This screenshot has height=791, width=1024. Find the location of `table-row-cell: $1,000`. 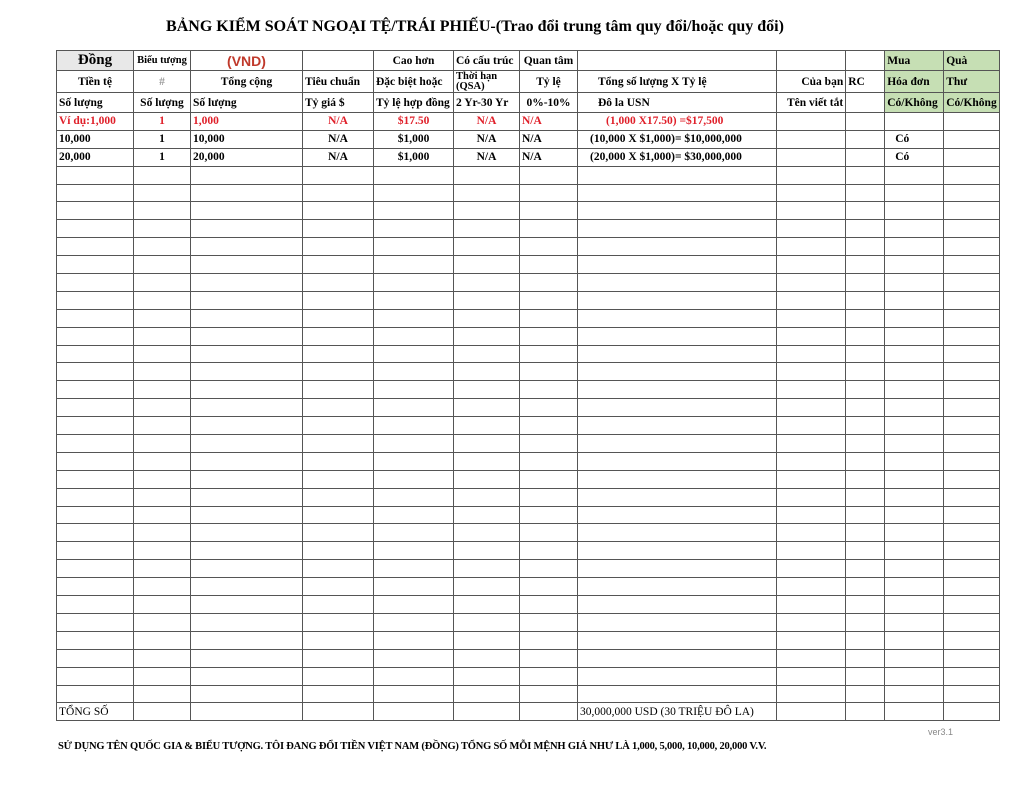

table-row-cell: $1,000 is located at coordinates (413, 139).